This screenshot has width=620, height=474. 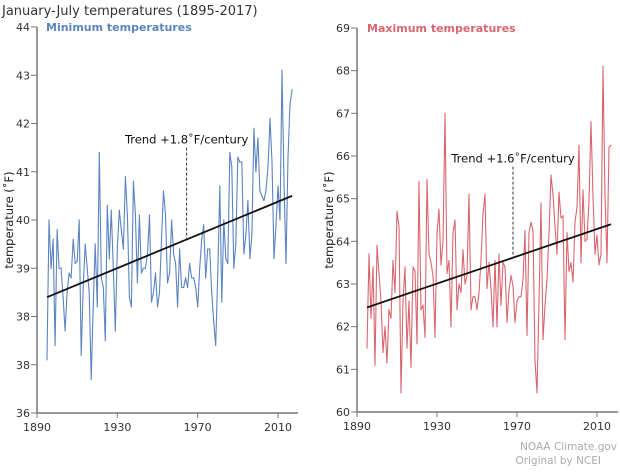 What do you see at coordinates (343, 284) in the screenshot?
I see `y-tick-label: 63` at bounding box center [343, 284].